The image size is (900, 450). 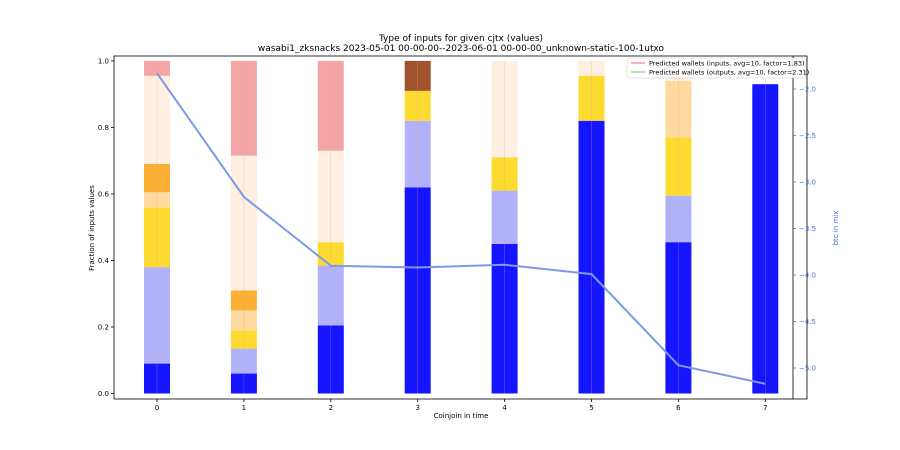 What do you see at coordinates (103, 128) in the screenshot?
I see `y-tick-label-4: 0.8` at bounding box center [103, 128].